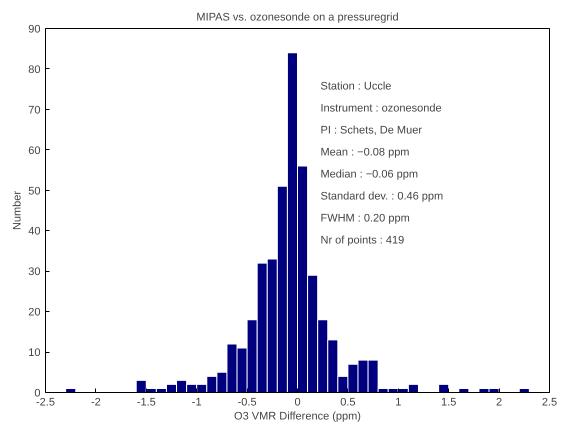 The width and height of the screenshot is (569, 432). I want to click on y-axis-title: Number, so click(17, 210).